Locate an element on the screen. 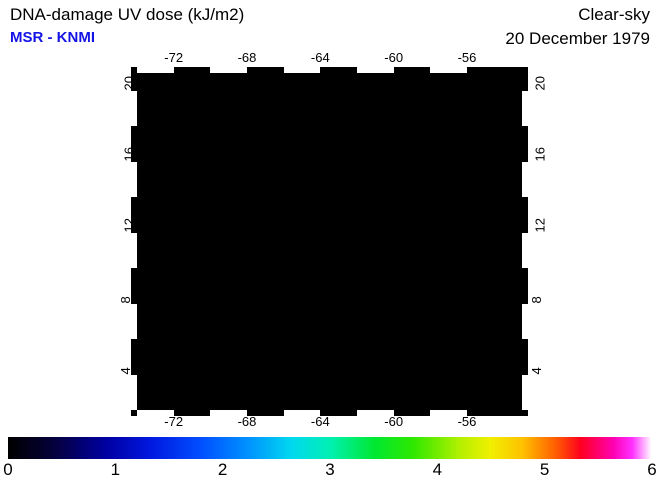  y-tick-label-right: 20 is located at coordinates (540, 83).